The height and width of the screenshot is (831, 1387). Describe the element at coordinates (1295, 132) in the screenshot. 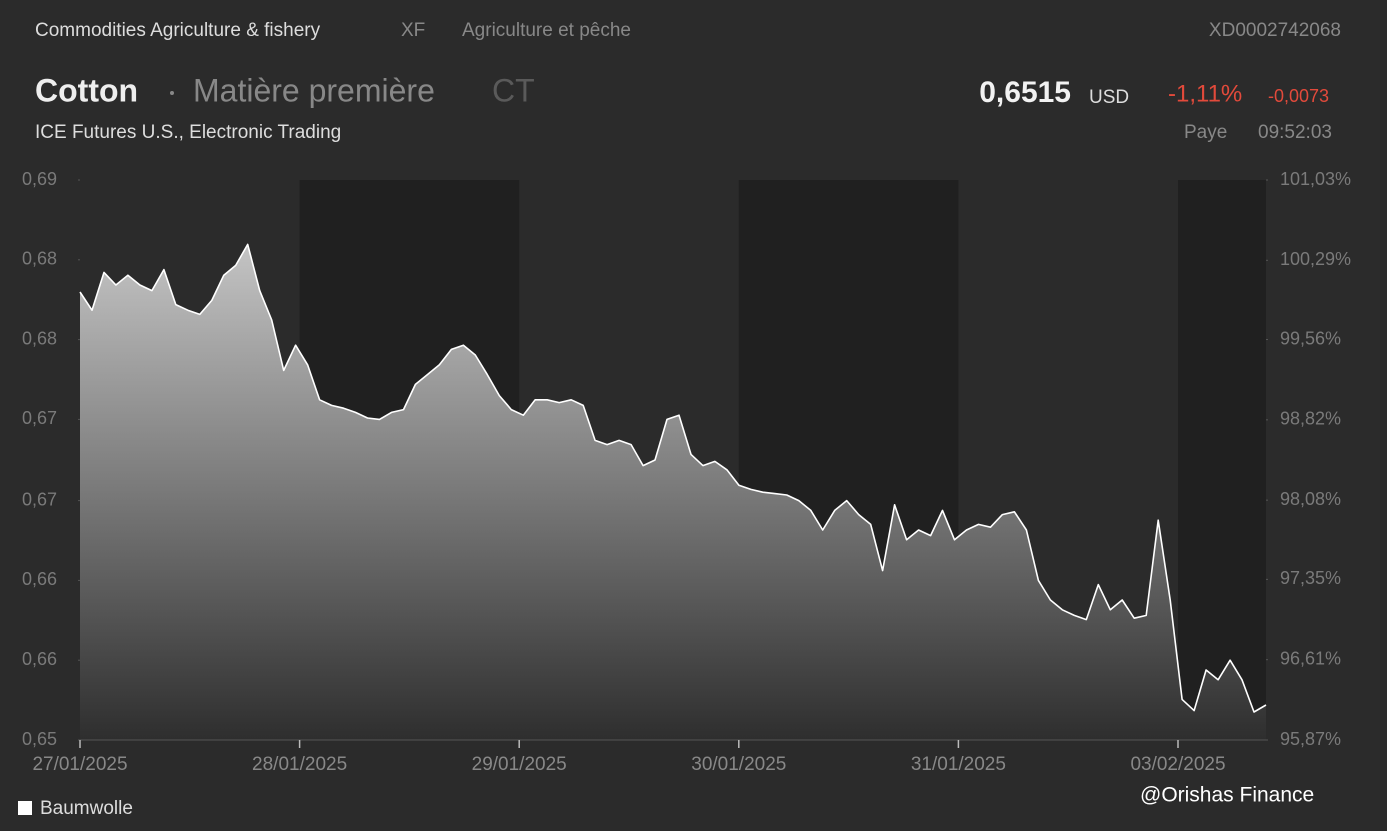

I see `time: 09:52:03` at that location.